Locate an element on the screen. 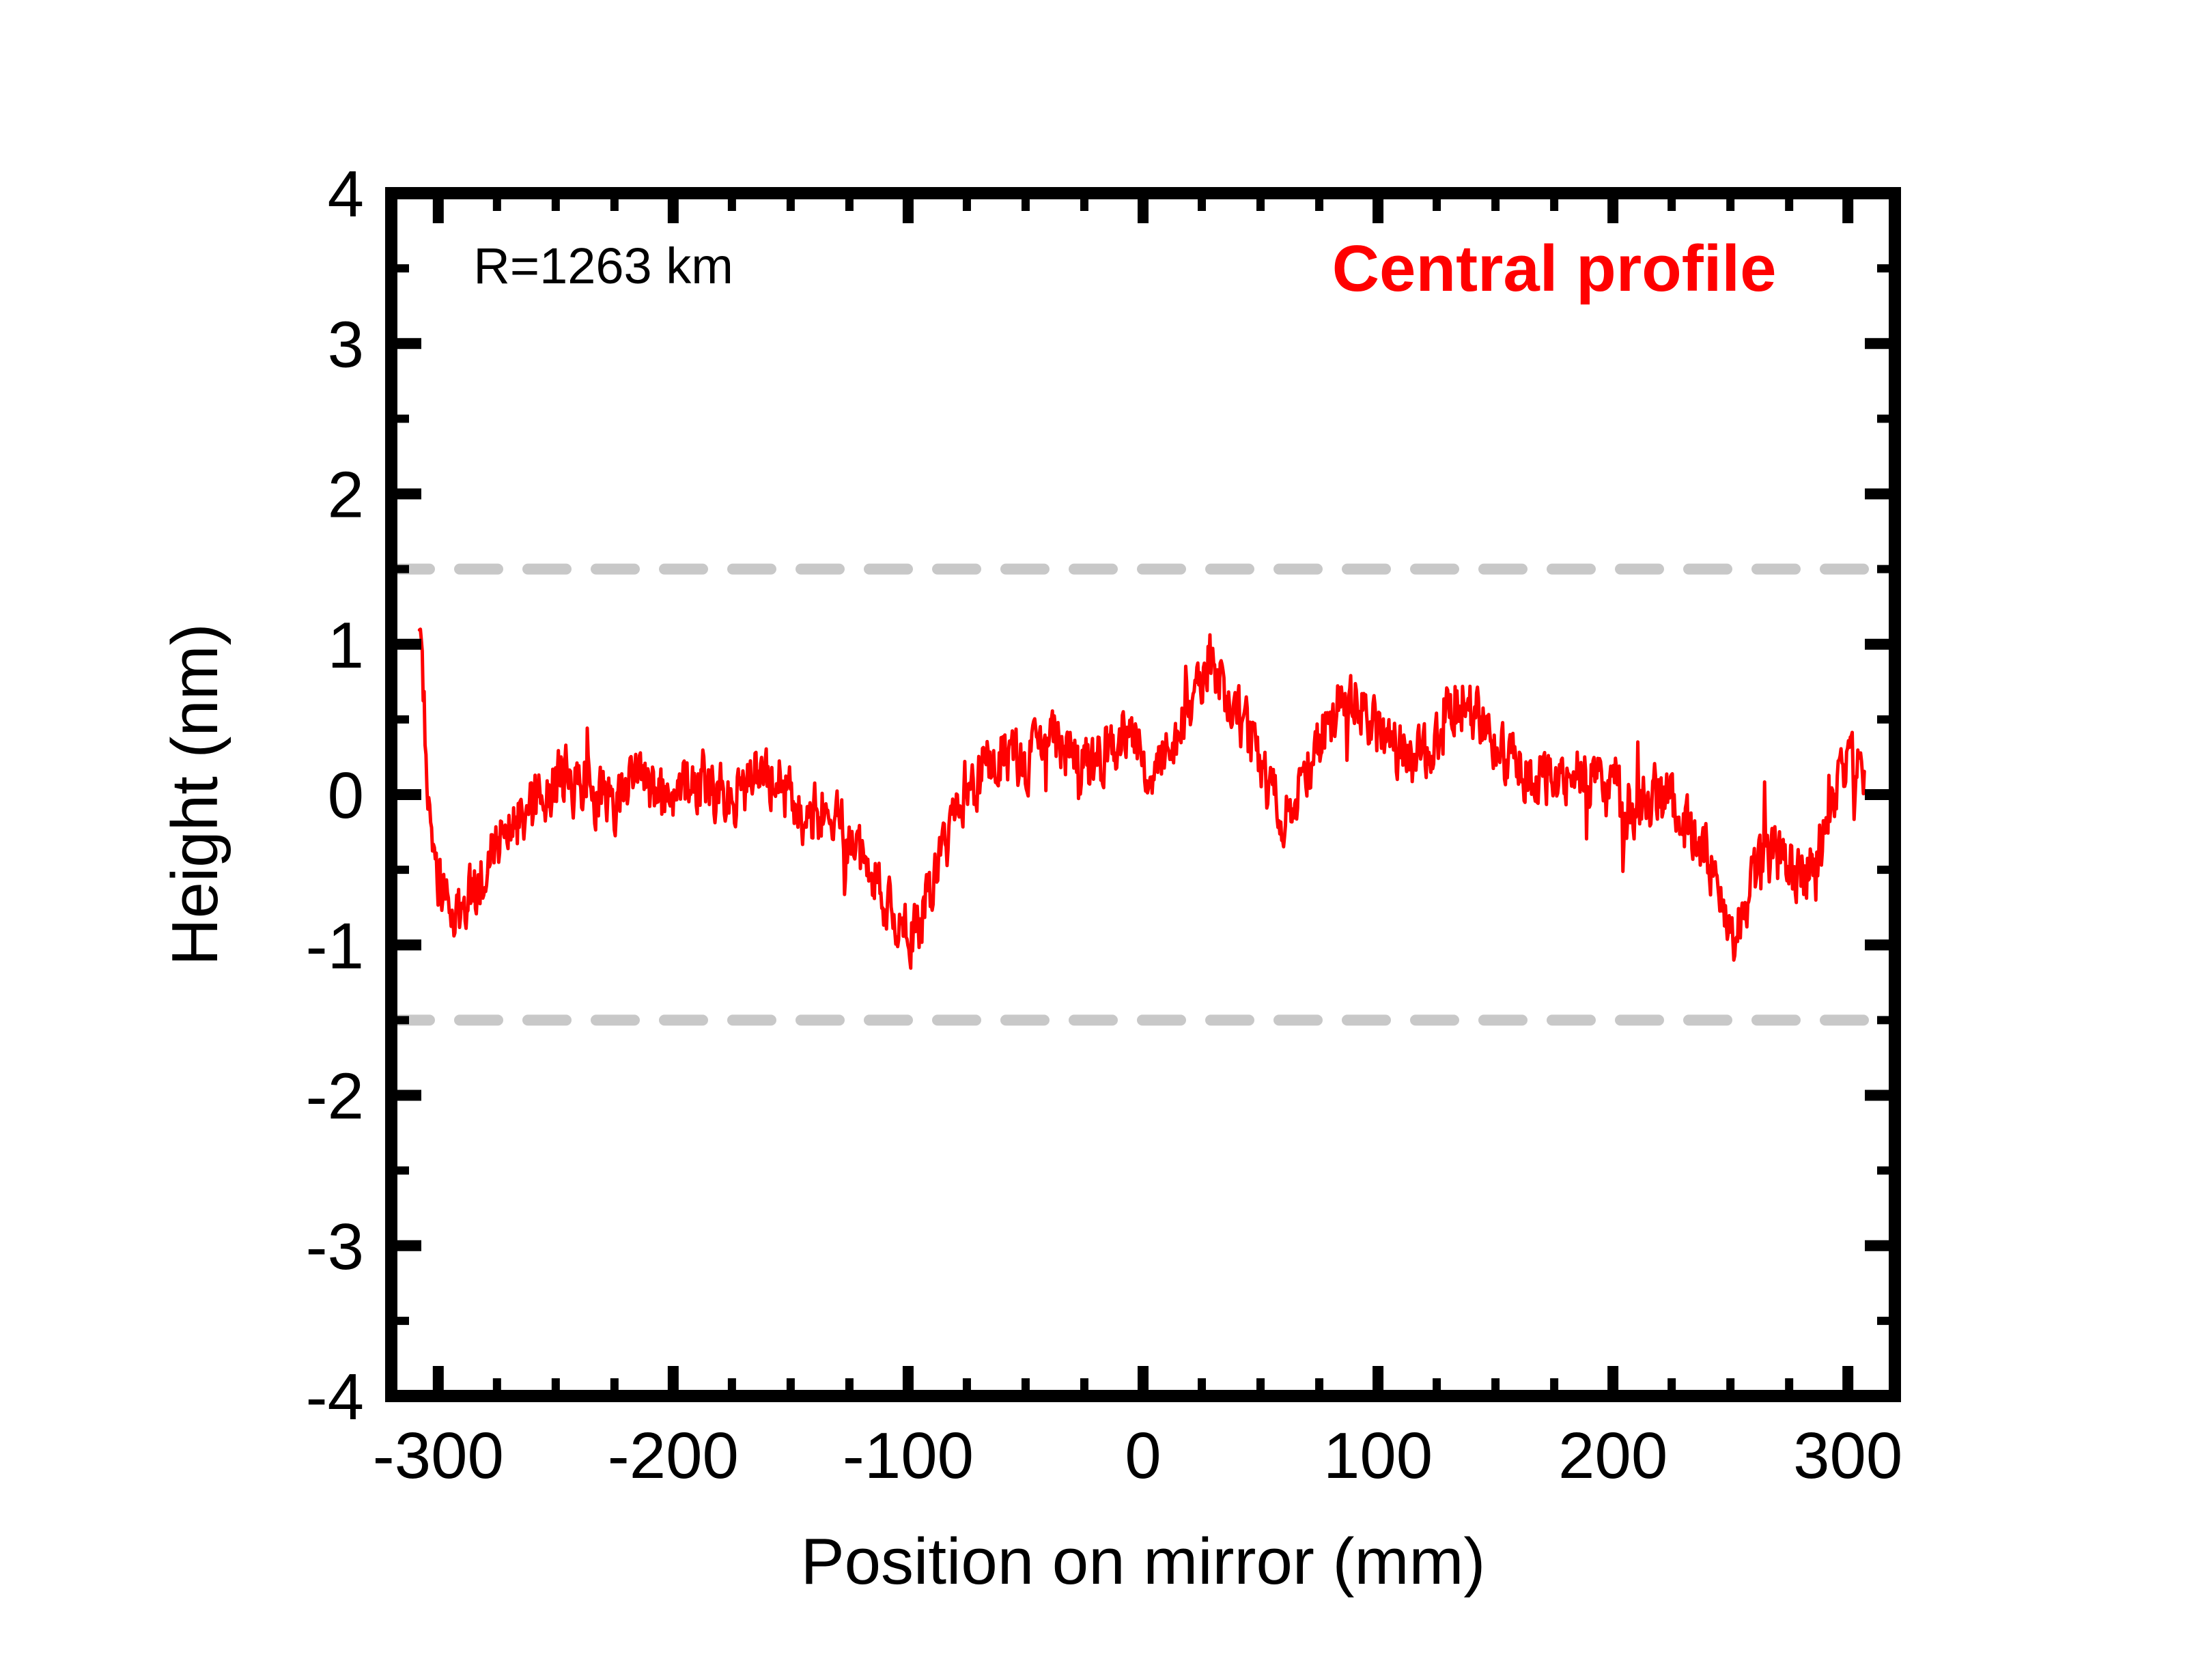 This screenshot has height=1680, width=2196. y-tick-label: 2 is located at coordinates (346, 495).